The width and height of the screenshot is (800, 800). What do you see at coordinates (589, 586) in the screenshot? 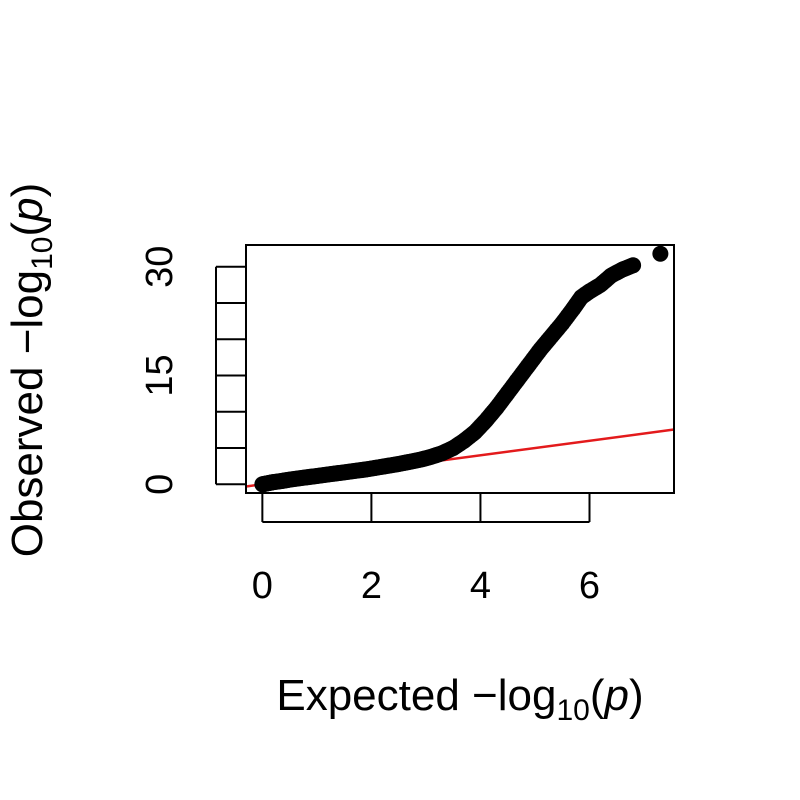
I see `x-tick-label-3: 6` at bounding box center [589, 586].